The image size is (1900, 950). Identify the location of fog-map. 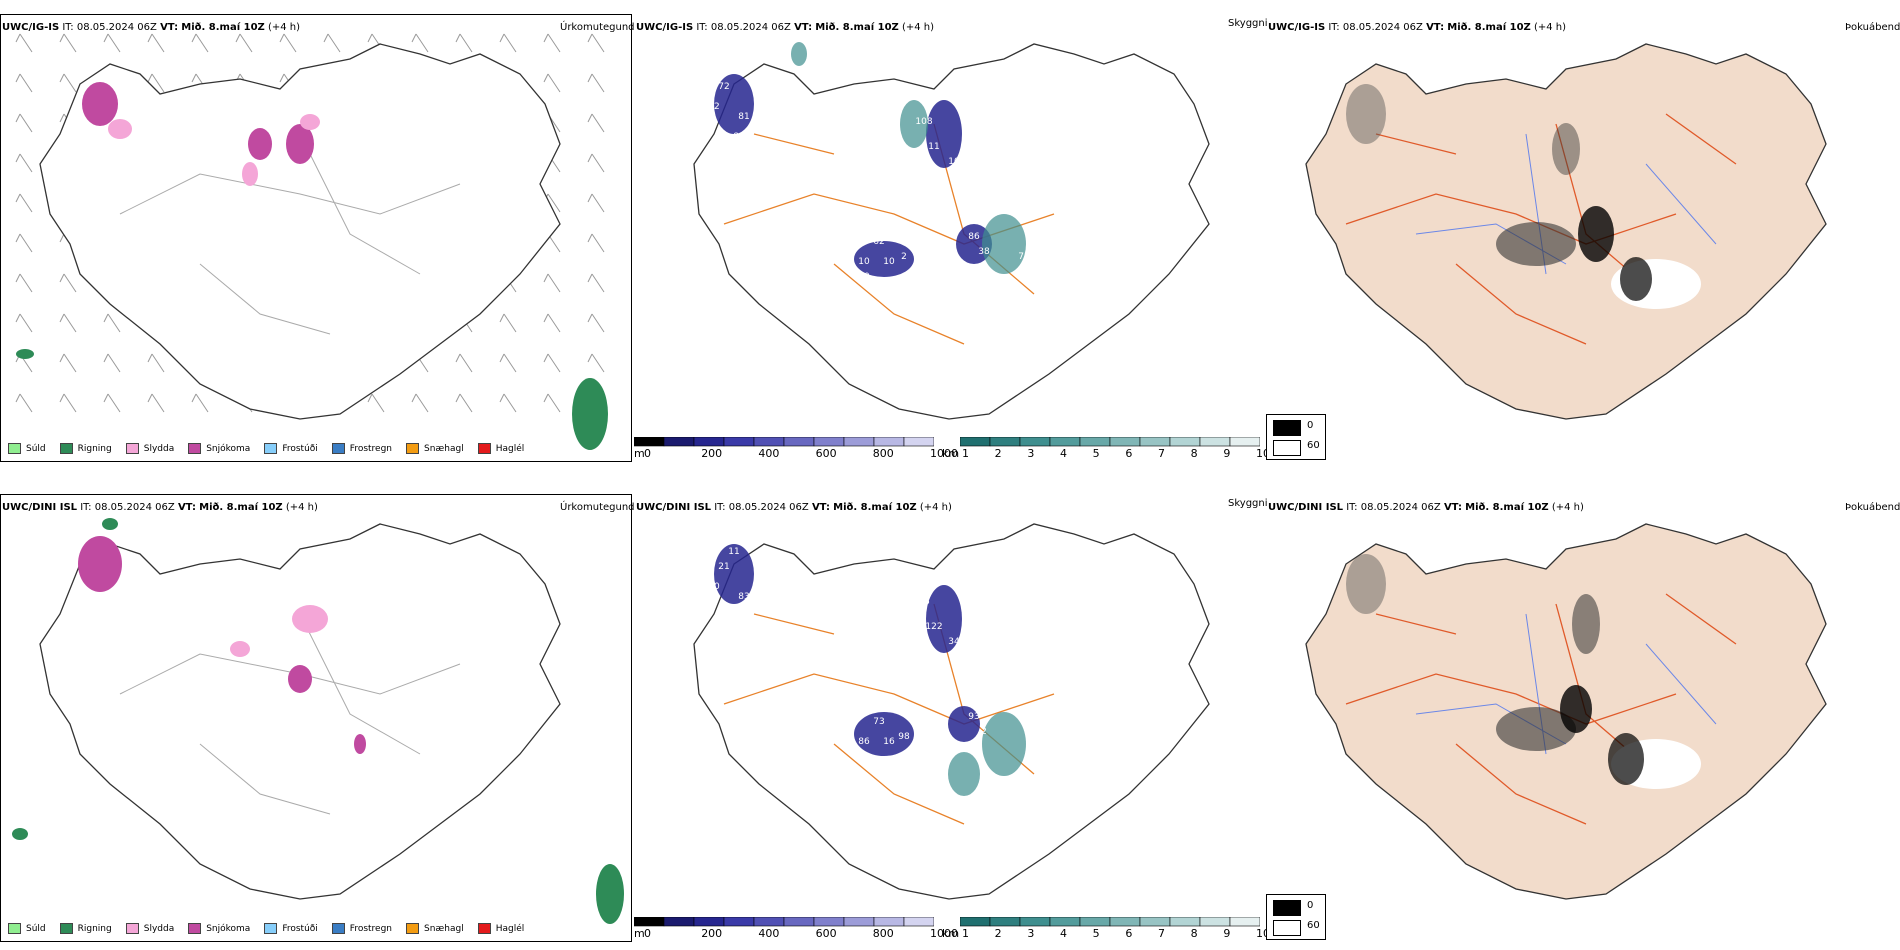
(1566, 231).